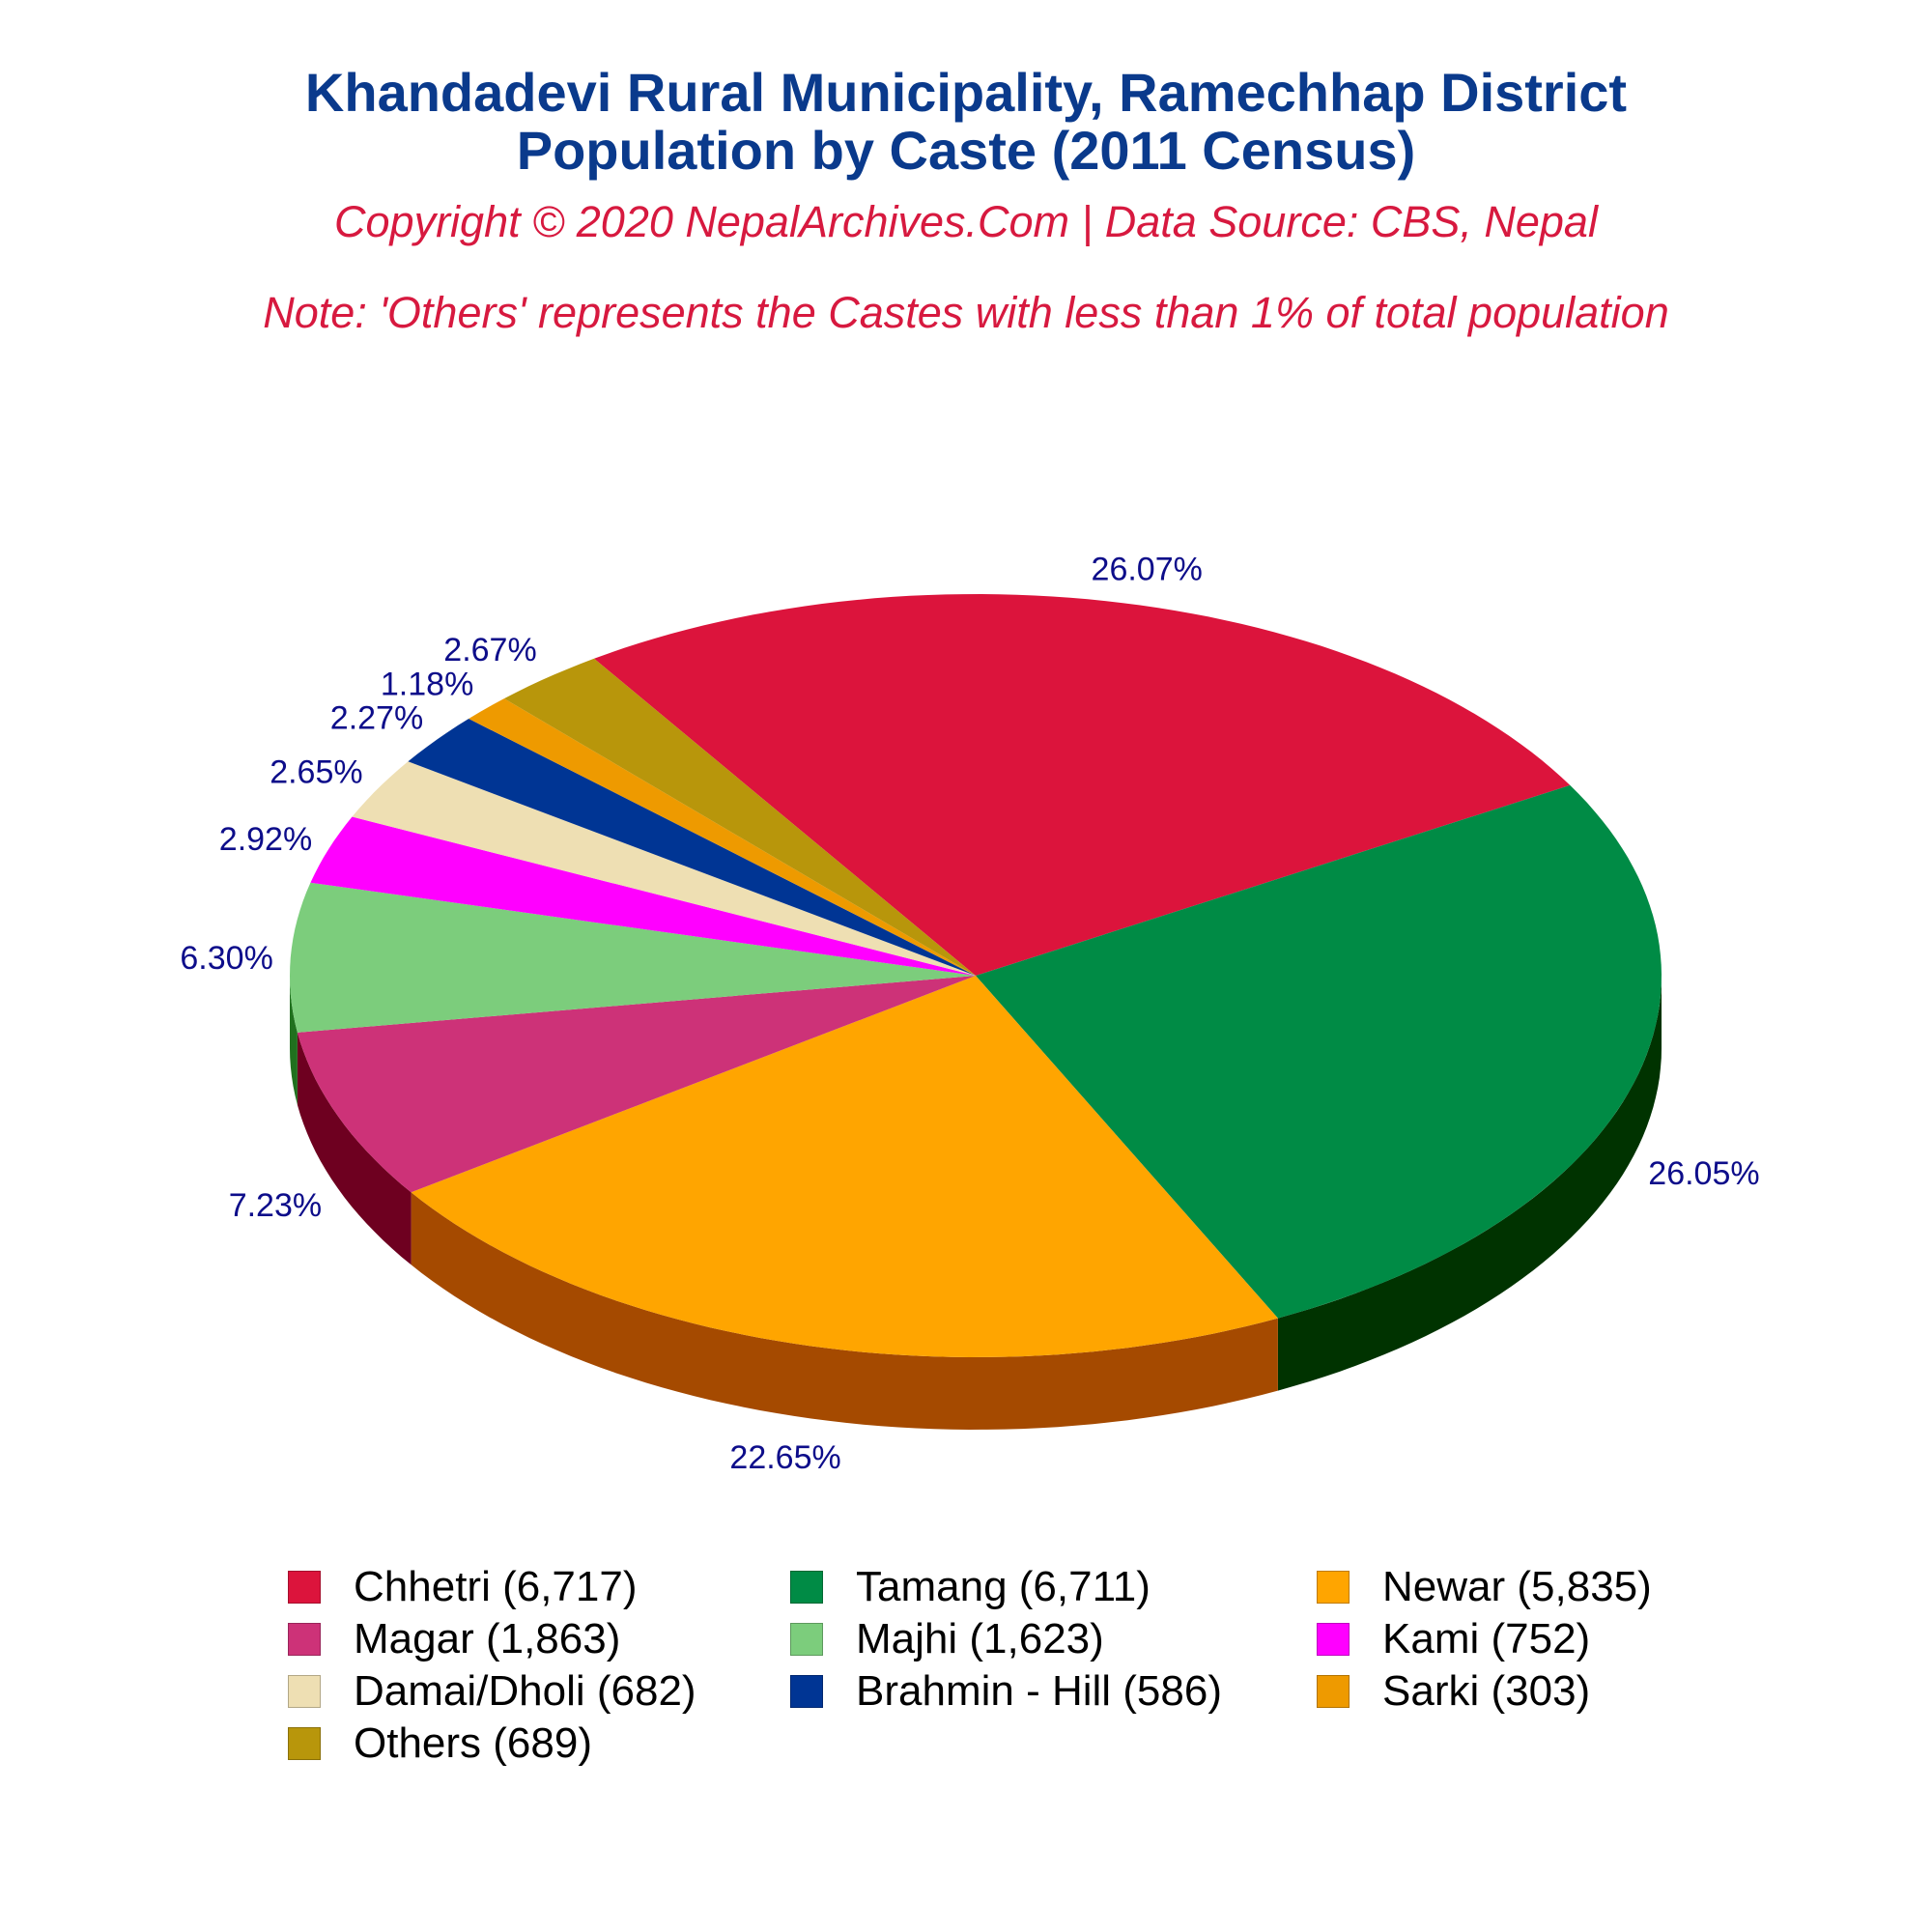  What do you see at coordinates (354, 1148) in the screenshot?
I see `pie-side-magar` at bounding box center [354, 1148].